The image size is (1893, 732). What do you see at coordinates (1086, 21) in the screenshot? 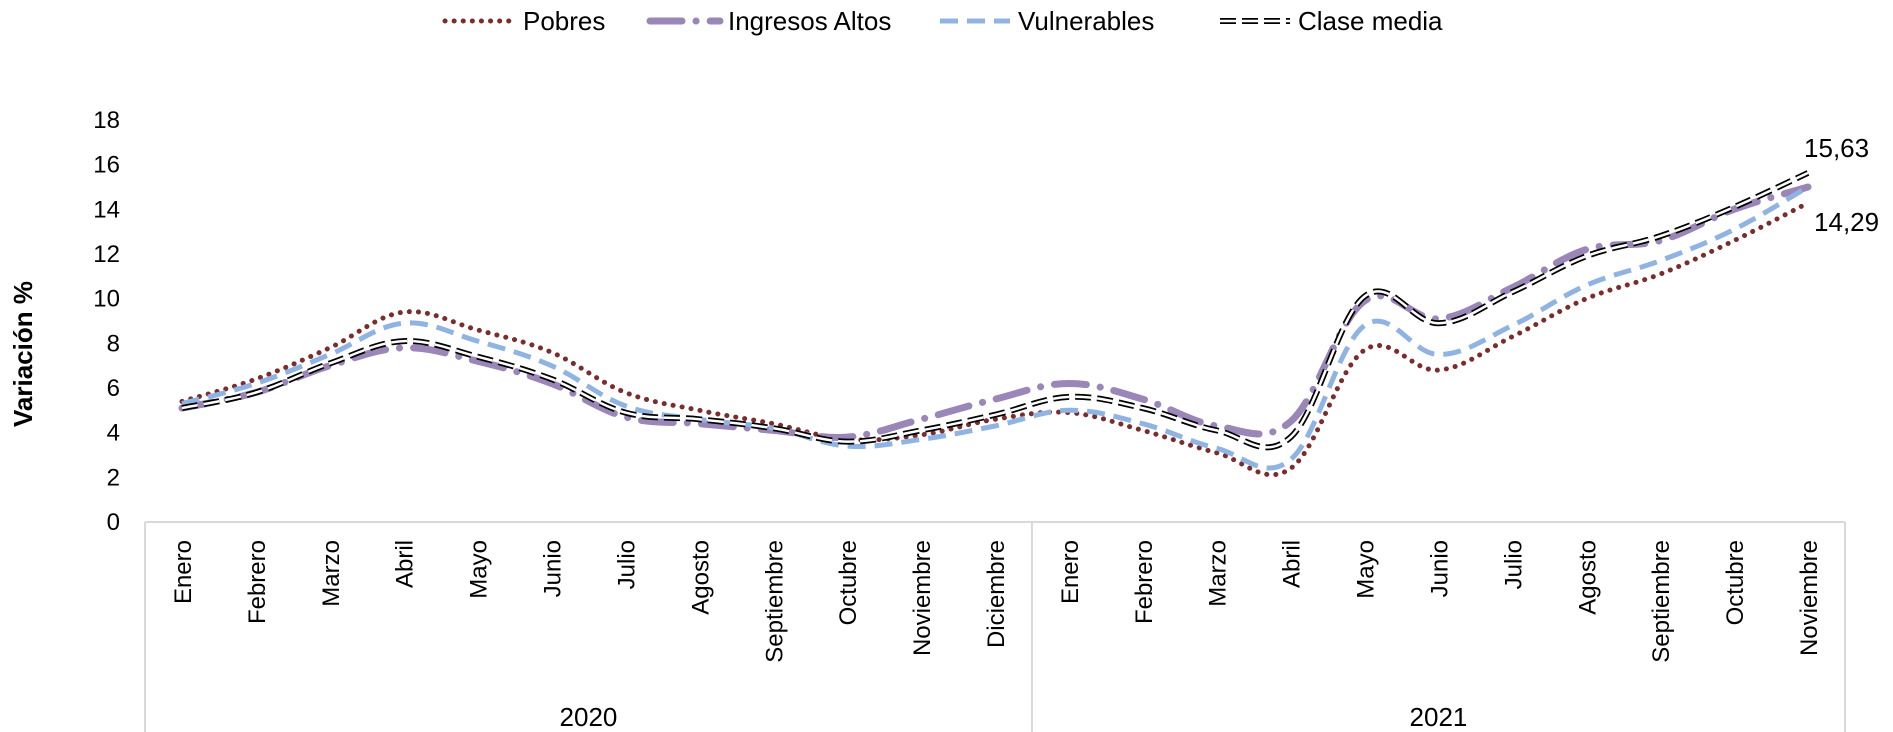
I see `legend-label: Vulnerables` at bounding box center [1086, 21].